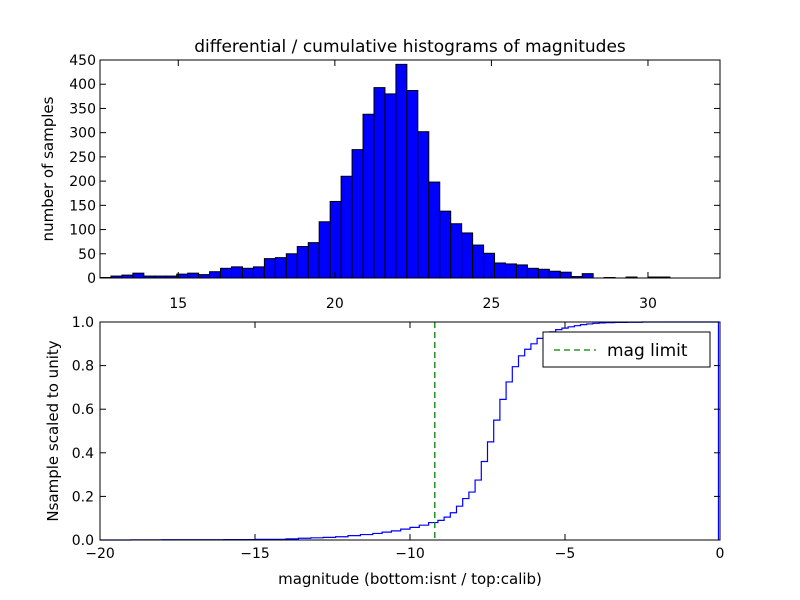 The width and height of the screenshot is (800, 600). Describe the element at coordinates (565, 554) in the screenshot. I see `cumulative-x-tick-label: −5` at that location.